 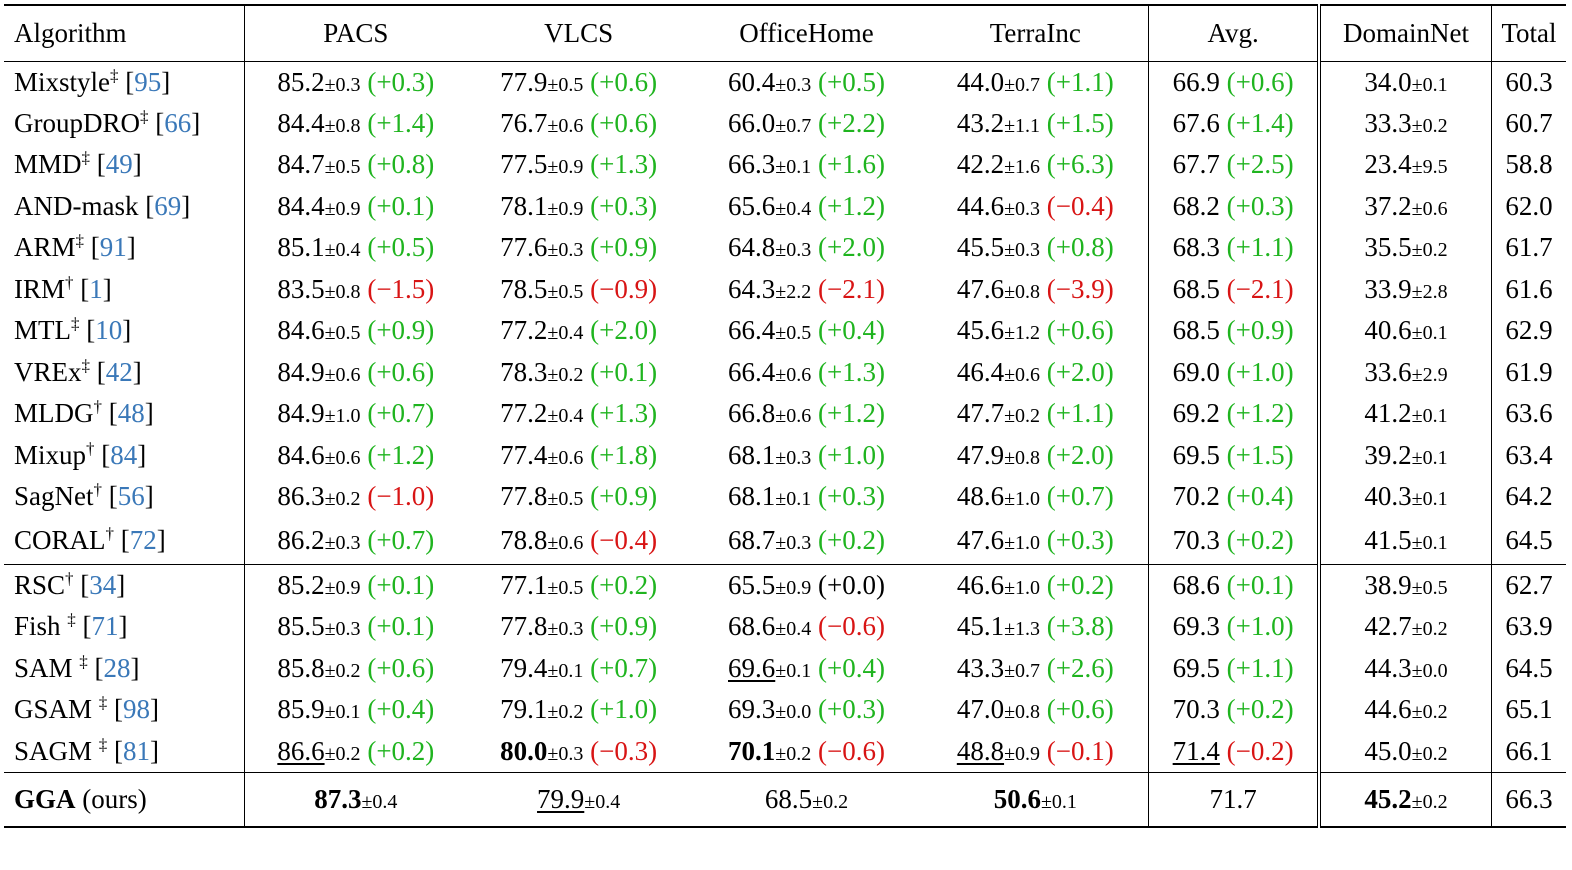 I want to click on algorithm-name: IRM, so click(x=40, y=288).